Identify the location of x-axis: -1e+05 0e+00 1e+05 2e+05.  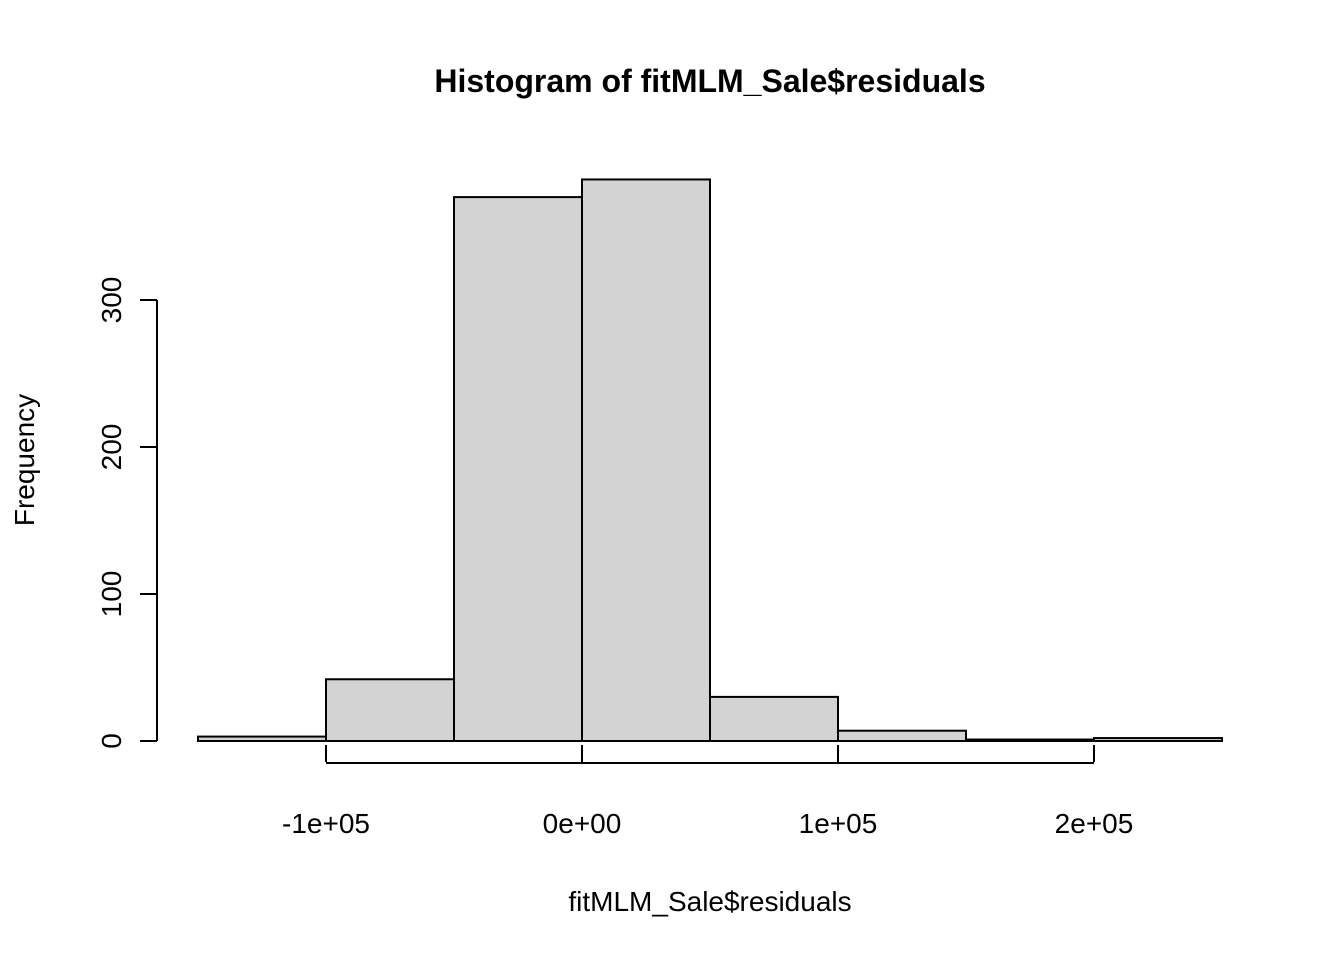
(707, 792).